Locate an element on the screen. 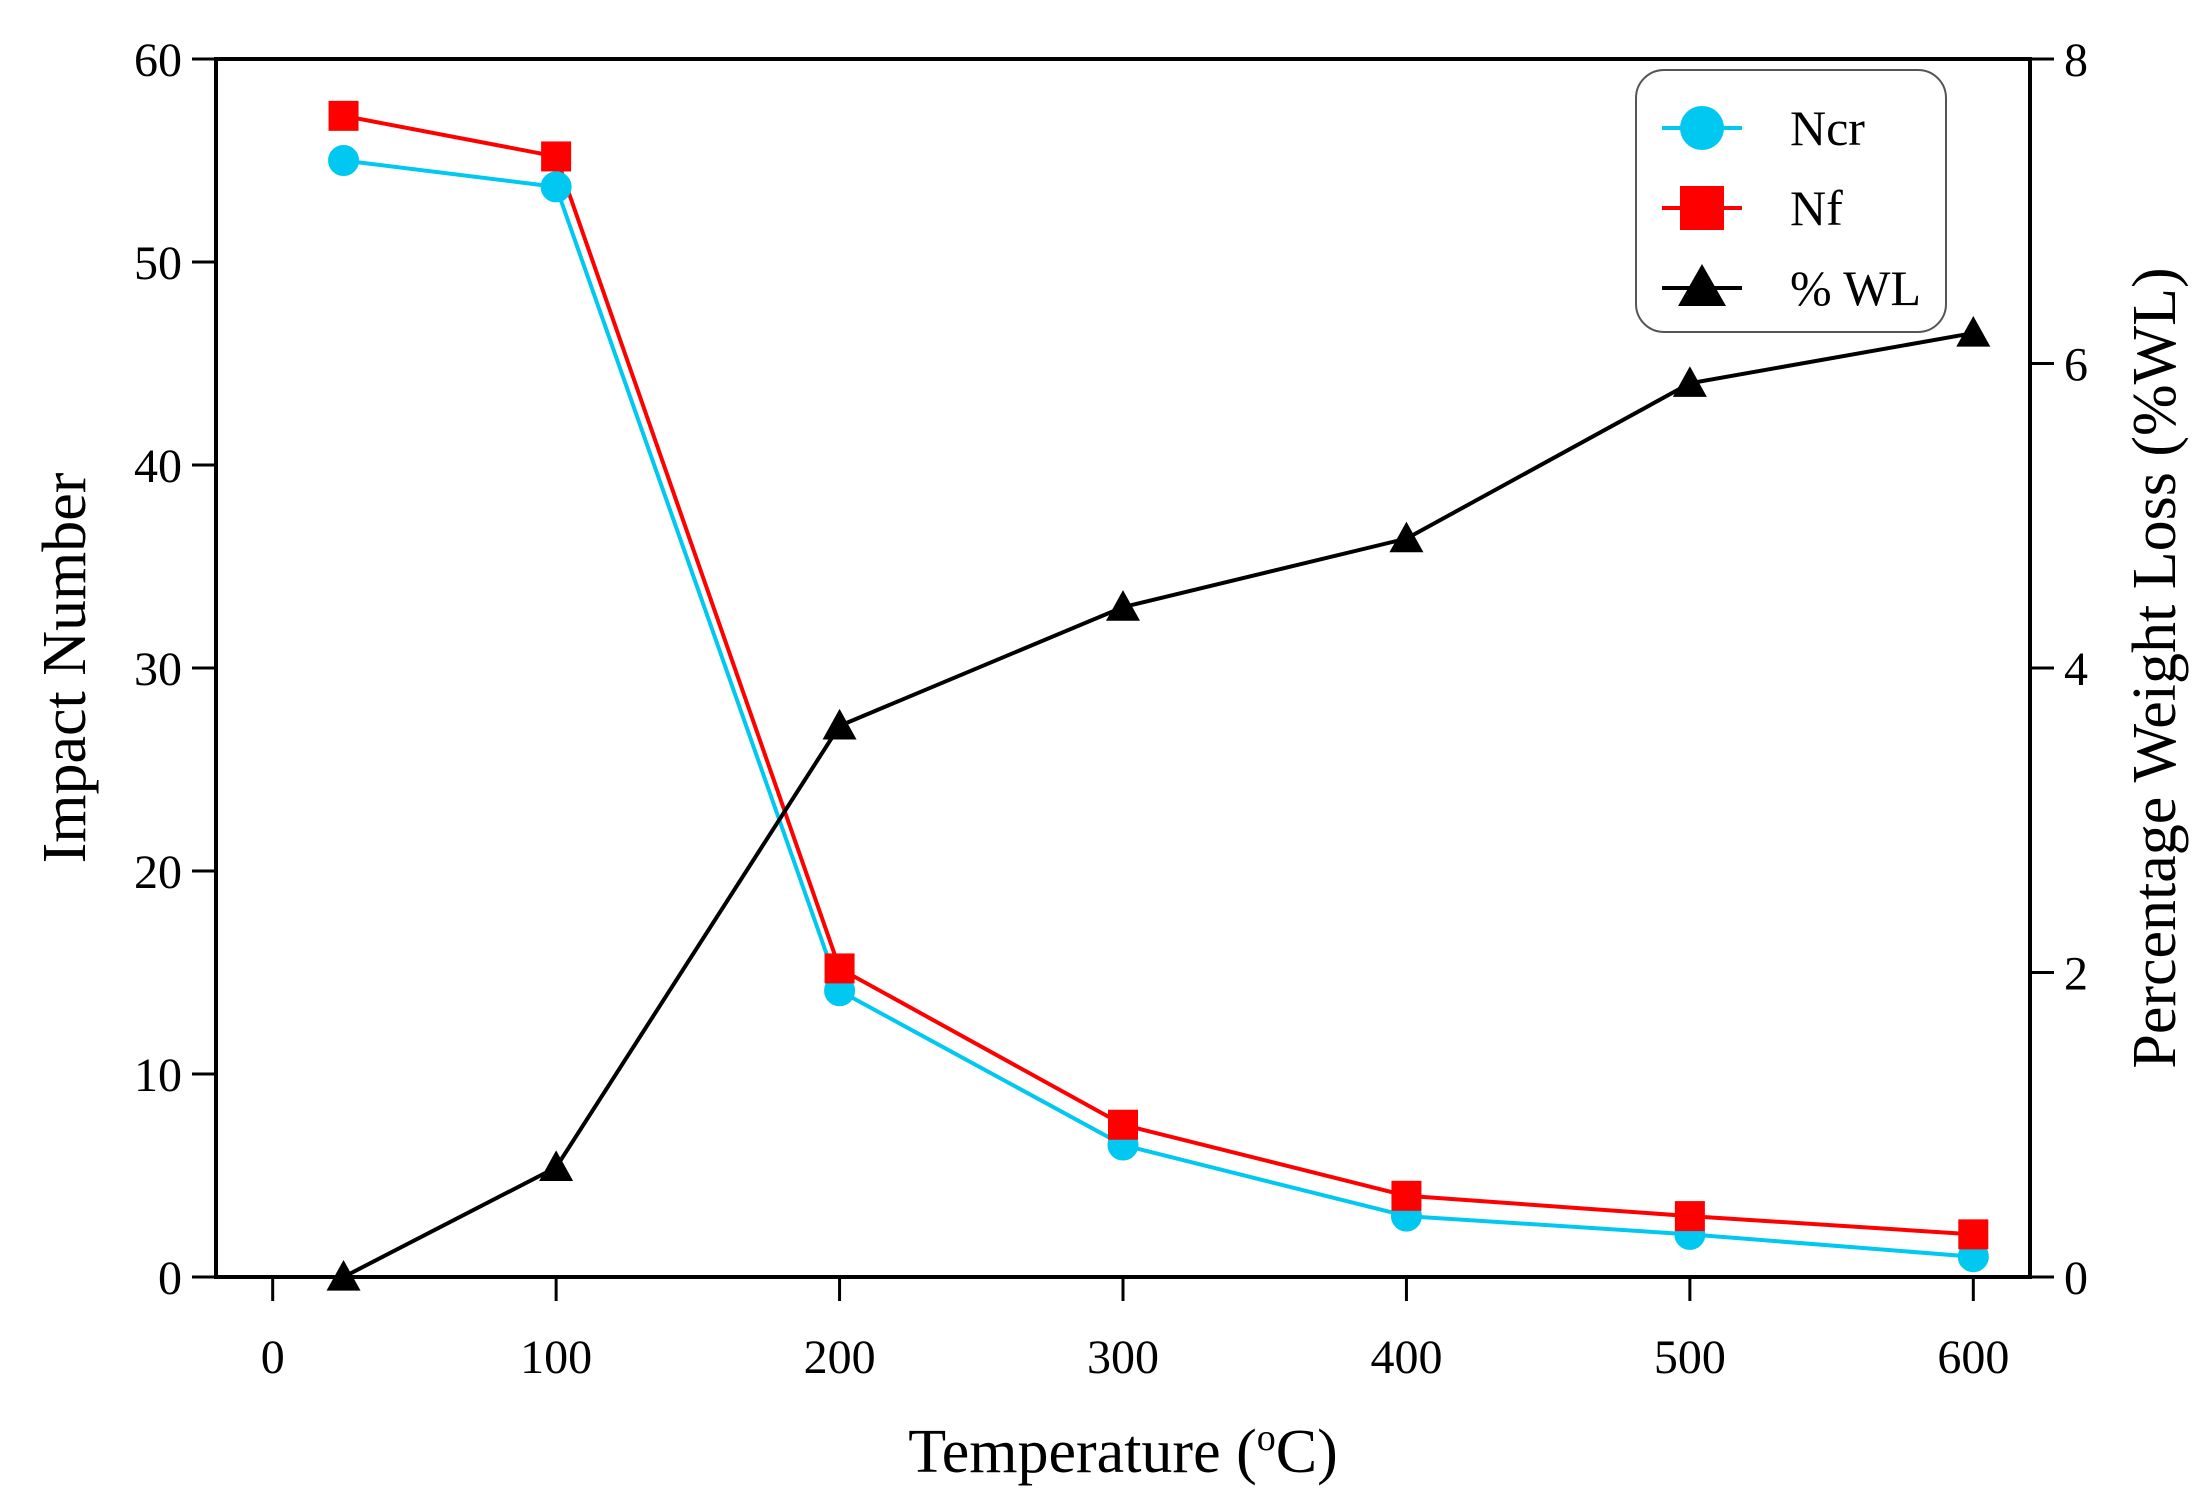  x-tick-label: 600 is located at coordinates (1973, 1357).